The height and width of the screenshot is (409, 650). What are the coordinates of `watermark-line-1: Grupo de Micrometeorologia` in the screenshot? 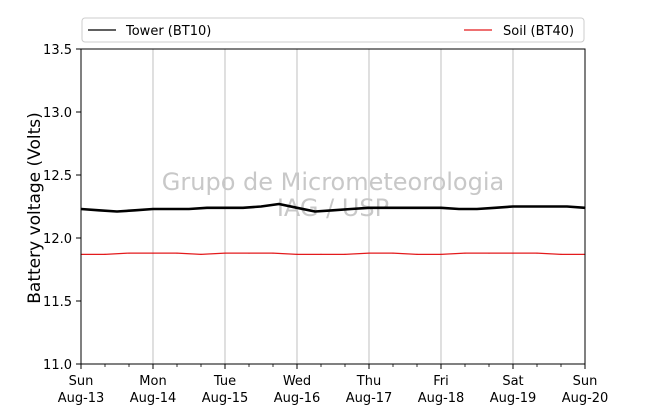 It's located at (333, 182).